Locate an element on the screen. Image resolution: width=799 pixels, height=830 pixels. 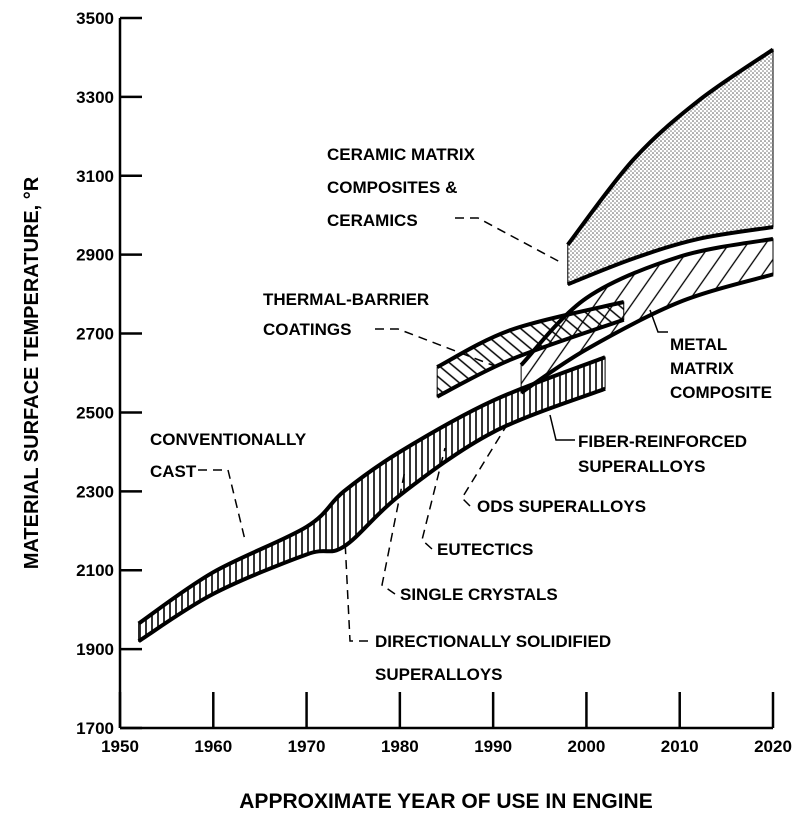
annotation: COATINGS is located at coordinates (307, 329).